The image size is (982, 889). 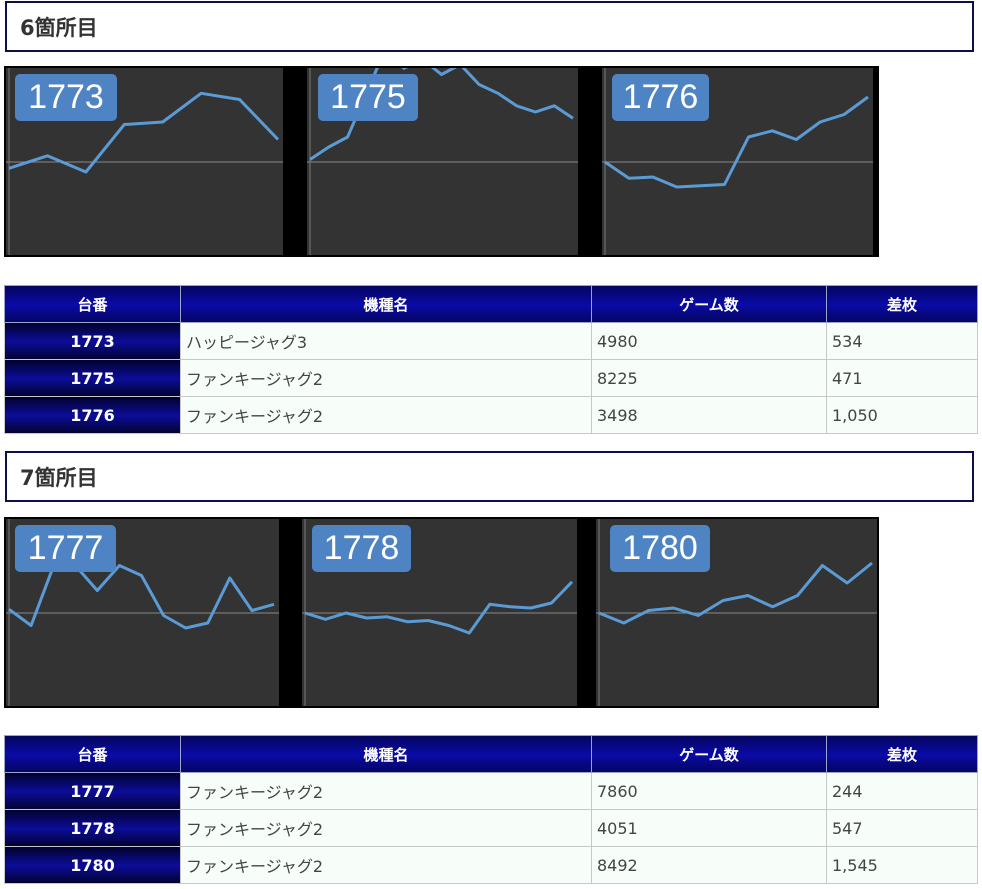 What do you see at coordinates (709, 341) in the screenshot?
I see `cell-game-count: 4980` at bounding box center [709, 341].